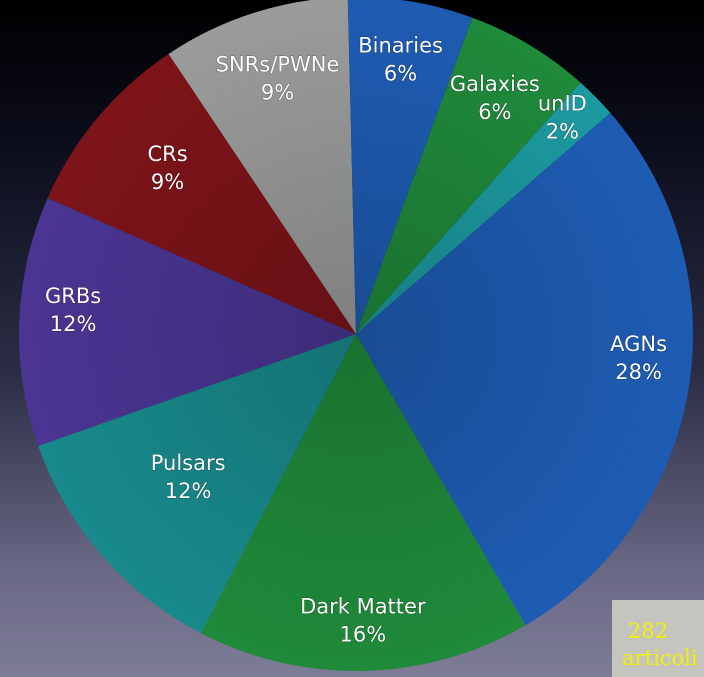 The width and height of the screenshot is (704, 677). Describe the element at coordinates (363, 621) in the screenshot. I see `slice-label-dark-matter: Dark Matter 16%` at that location.